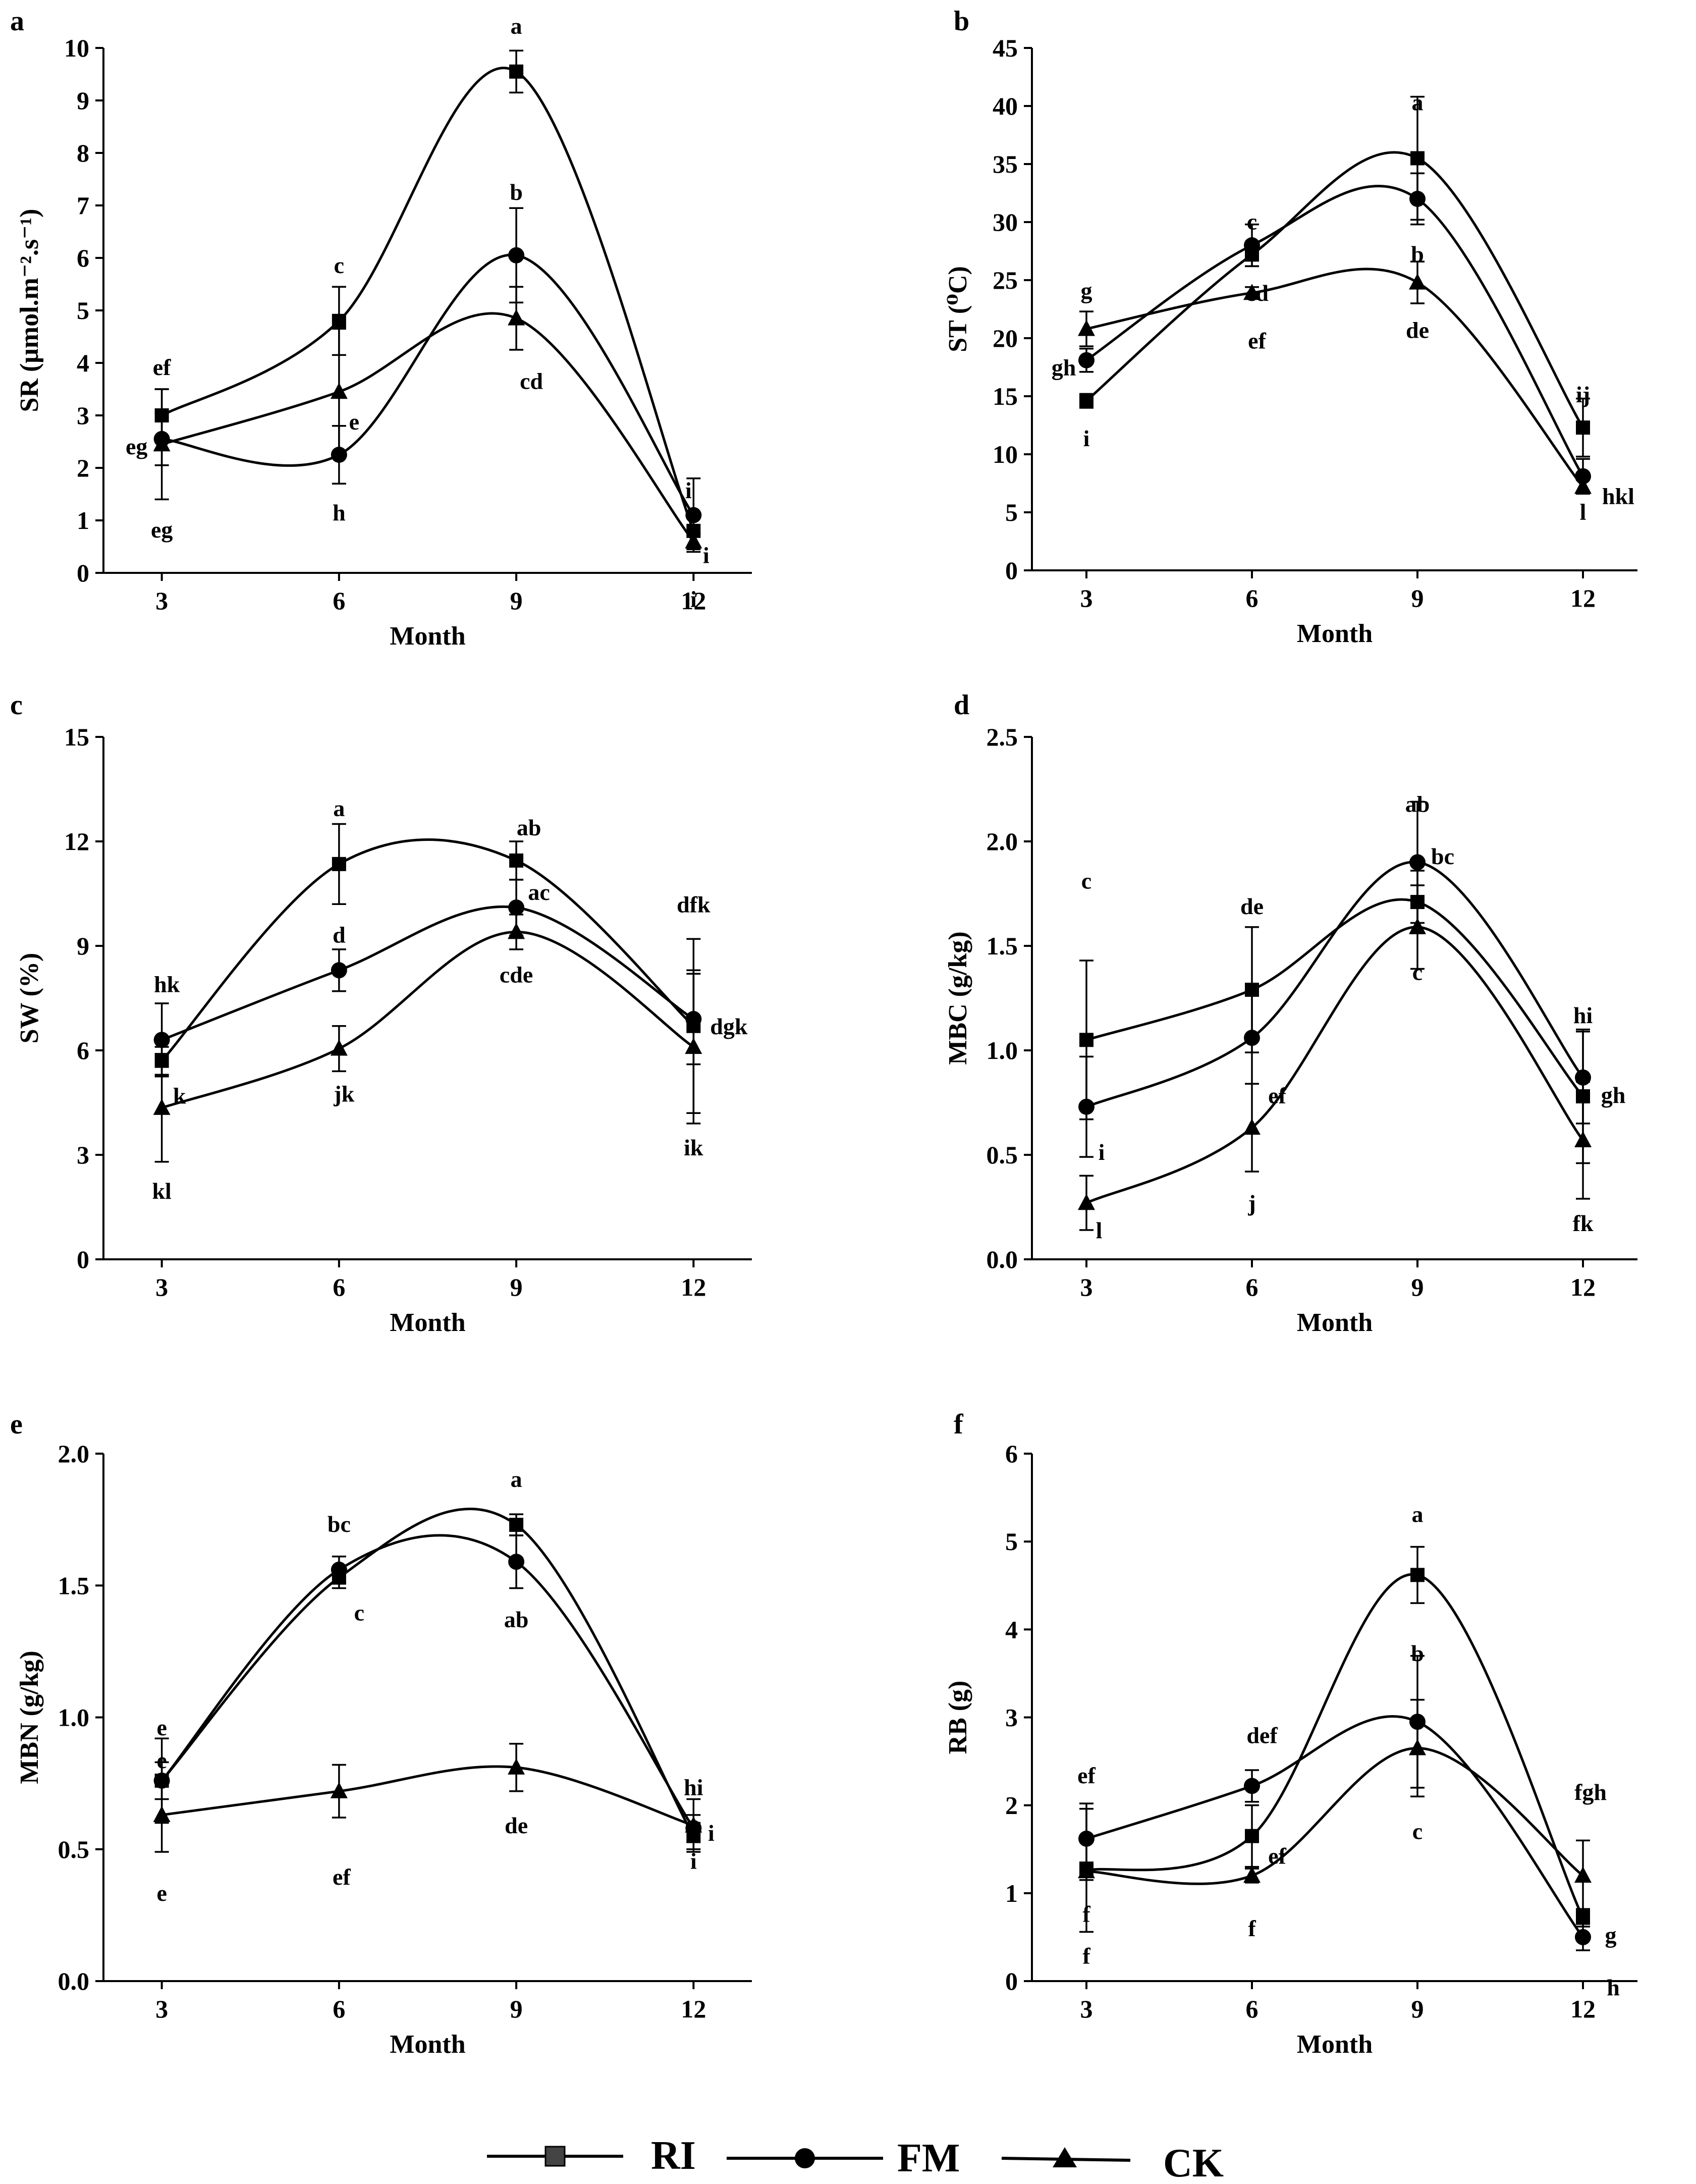  What do you see at coordinates (1005, 222) in the screenshot?
I see `y-tick-label: 30` at bounding box center [1005, 222].